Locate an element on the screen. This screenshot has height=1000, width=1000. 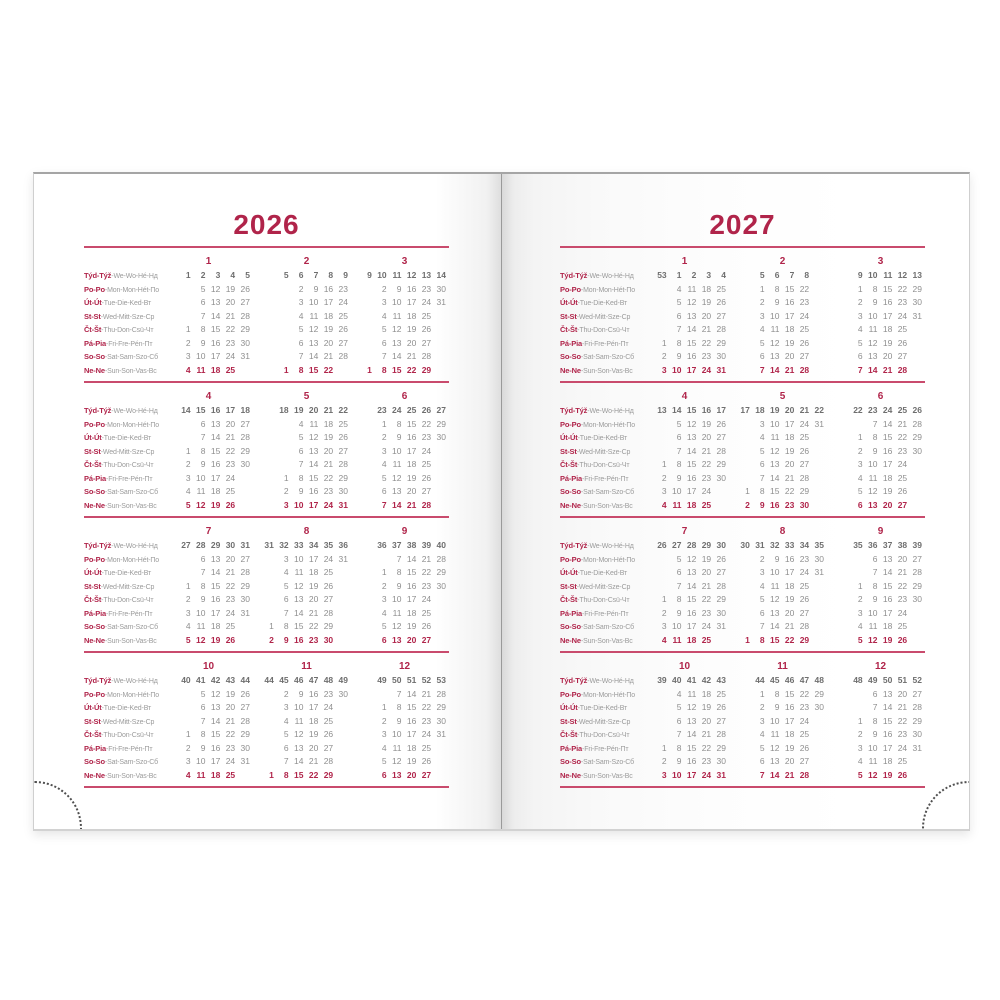
week-number-cell: 31 is located at coordinates (245, 545).